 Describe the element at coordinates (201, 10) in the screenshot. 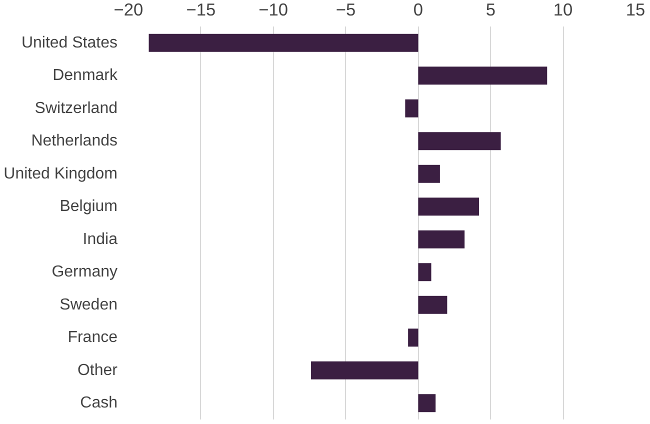

I see `x-tick-label: −15` at that location.